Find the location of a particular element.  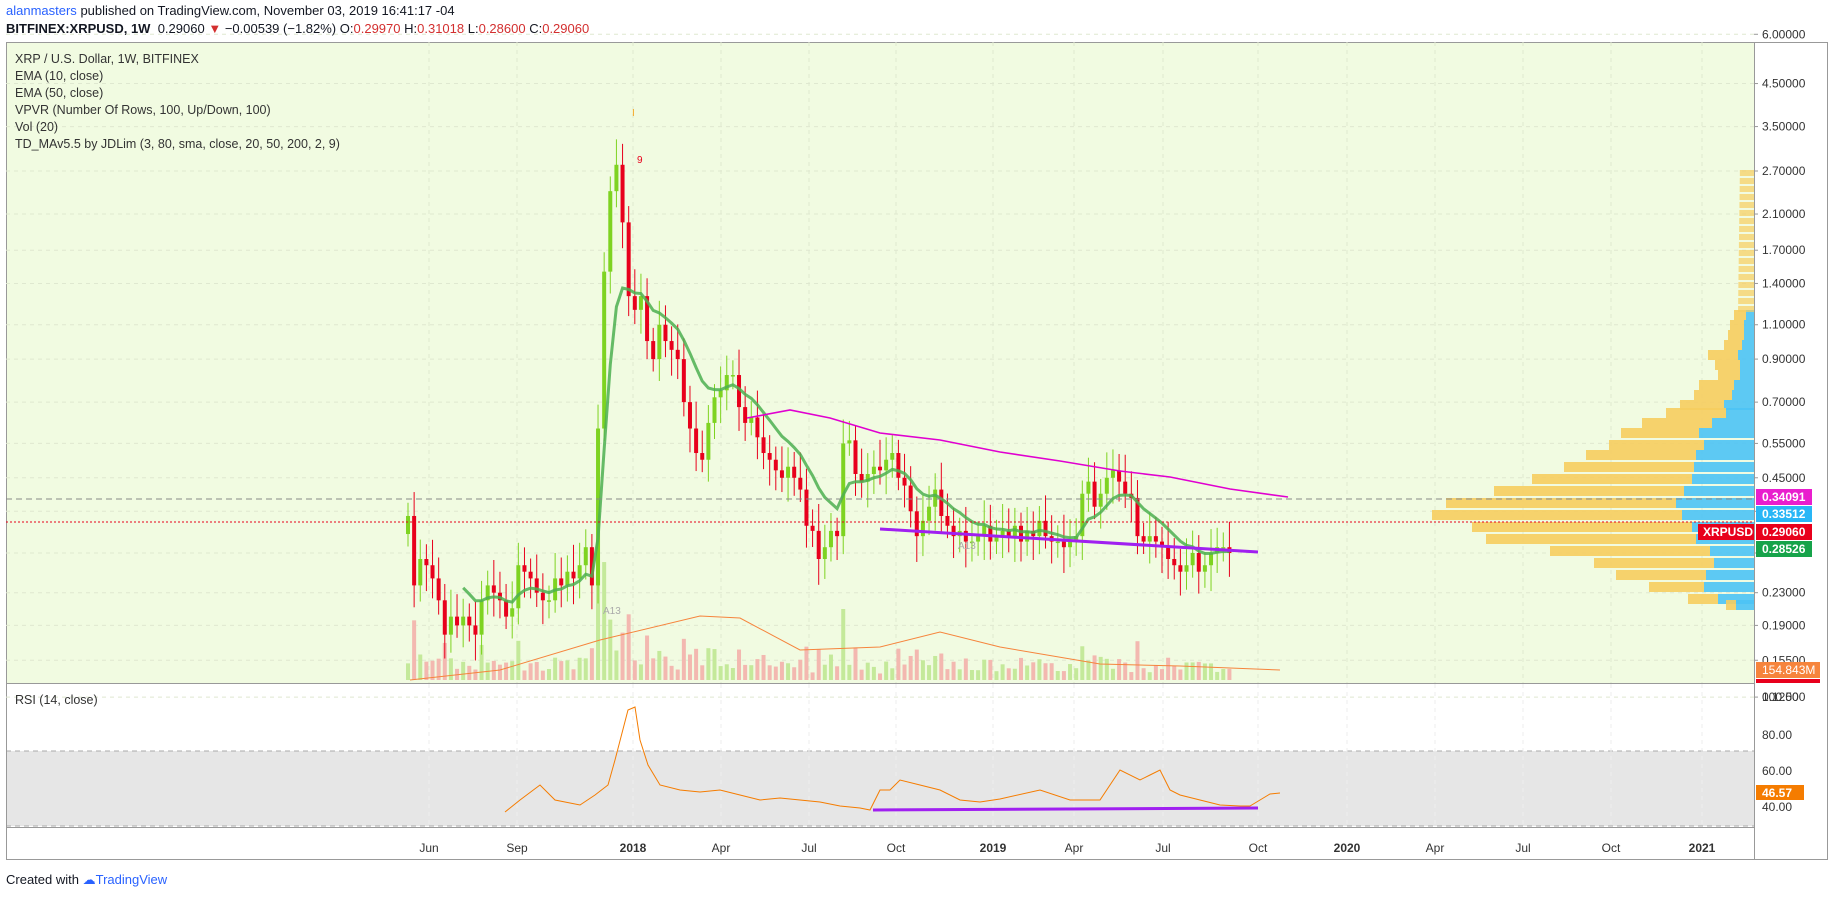

symbol-name: BITFINEX:XRPUSD, 1W is located at coordinates (78, 28).